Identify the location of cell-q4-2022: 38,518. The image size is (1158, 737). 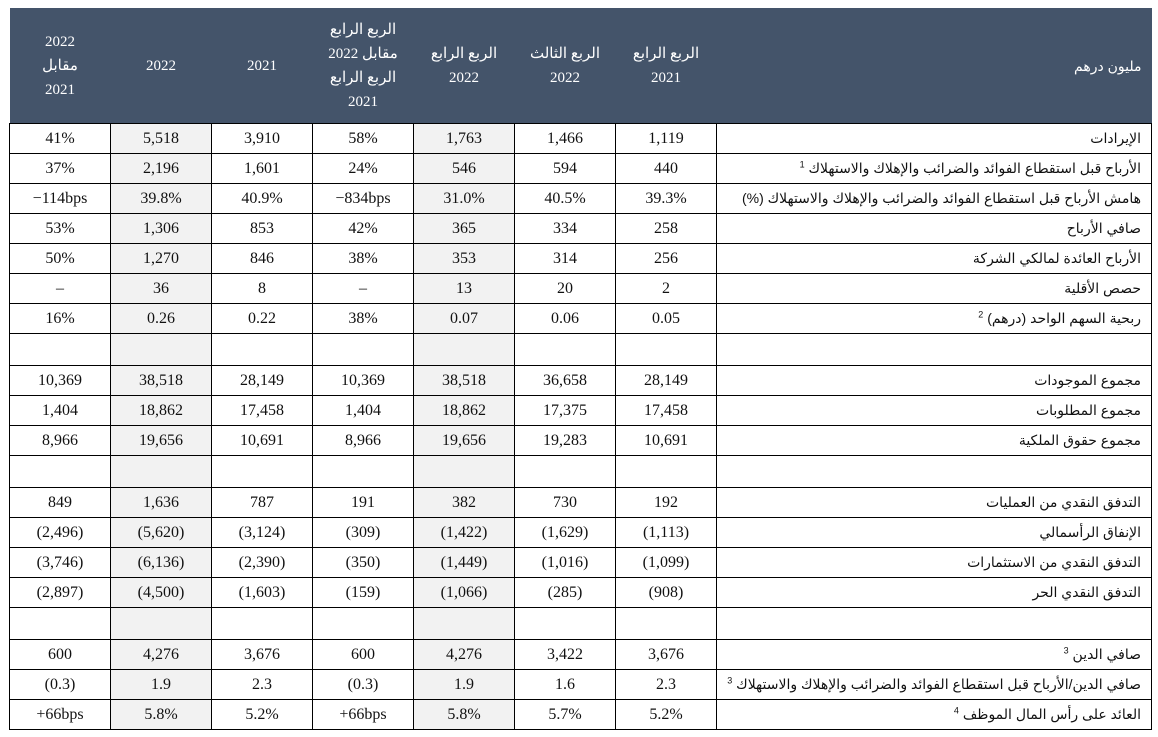
(464, 380).